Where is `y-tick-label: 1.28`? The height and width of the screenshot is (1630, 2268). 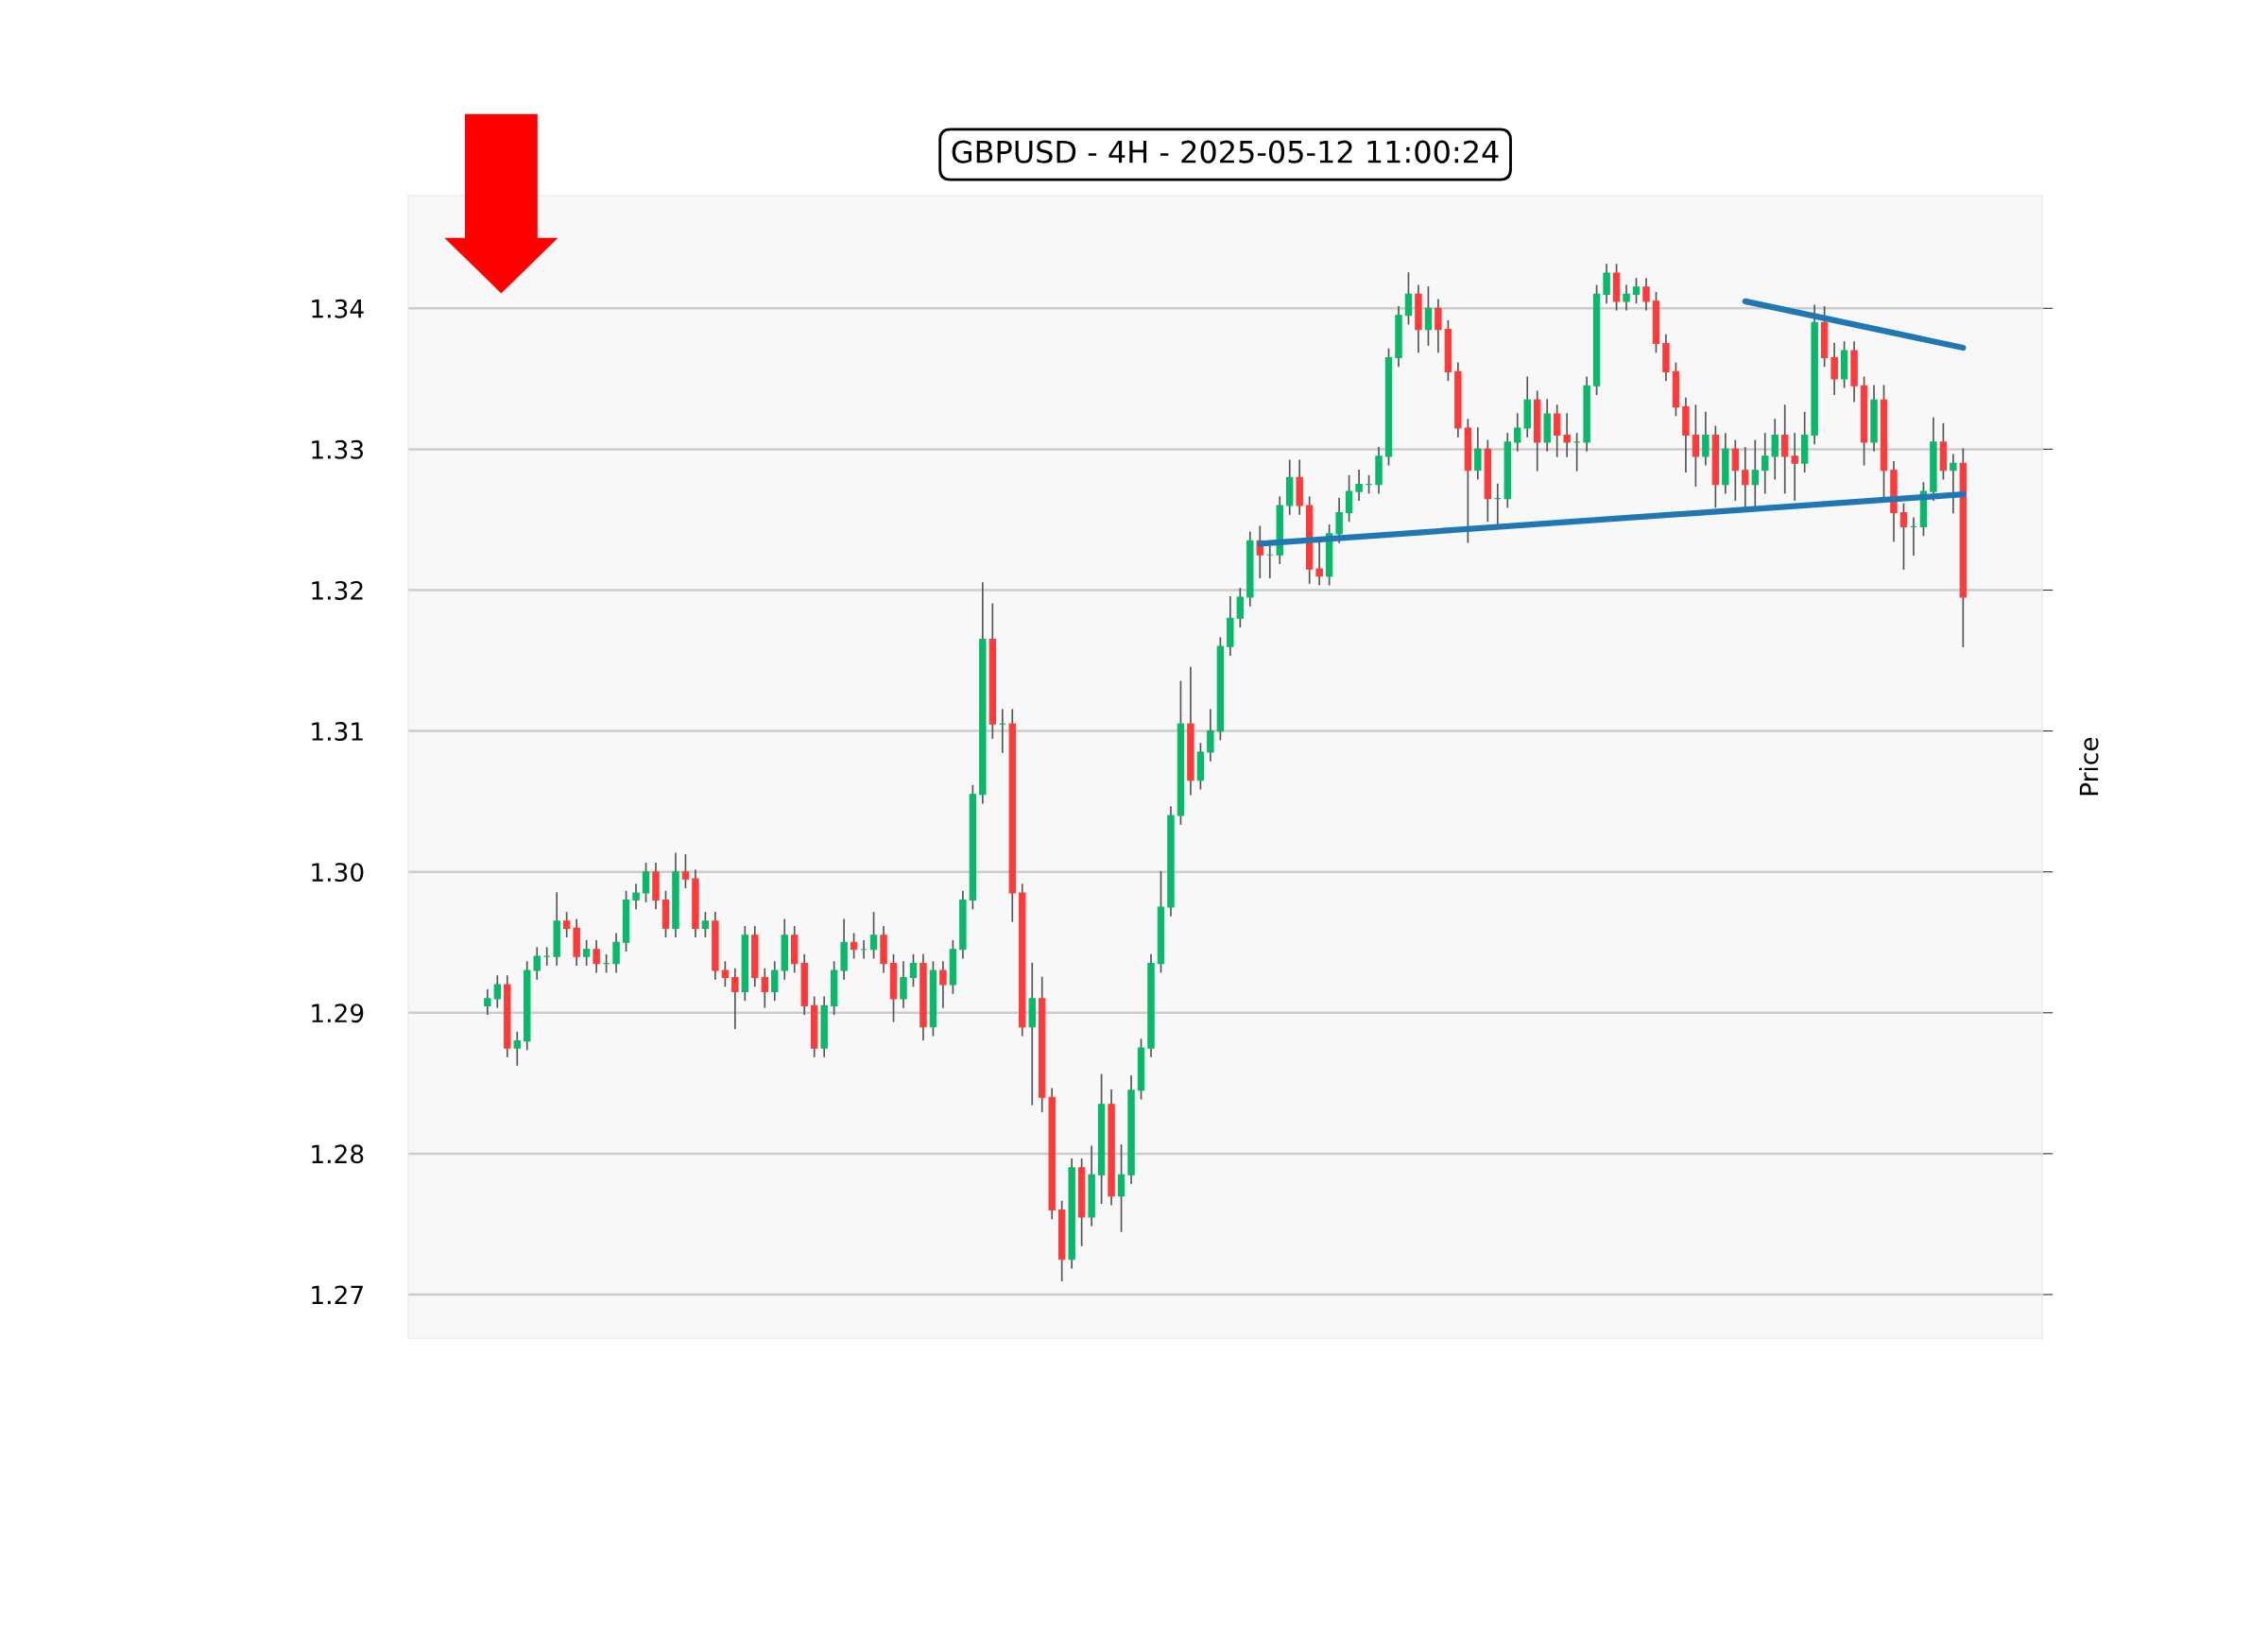 y-tick-label: 1.28 is located at coordinates (338, 1154).